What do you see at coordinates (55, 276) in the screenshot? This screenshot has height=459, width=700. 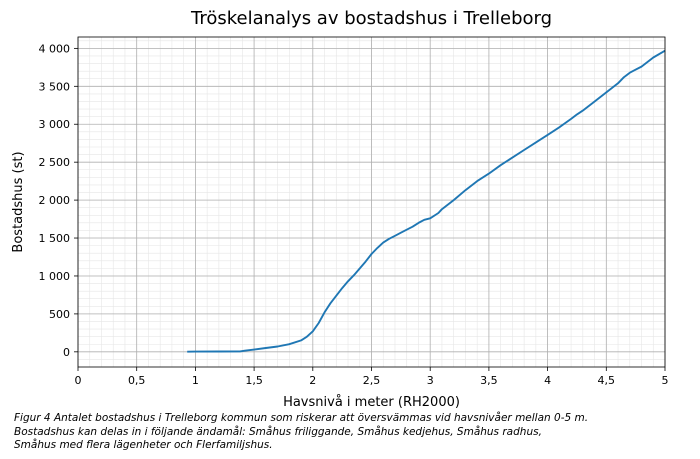 I see `y-tick-label: 1 000` at bounding box center [55, 276].